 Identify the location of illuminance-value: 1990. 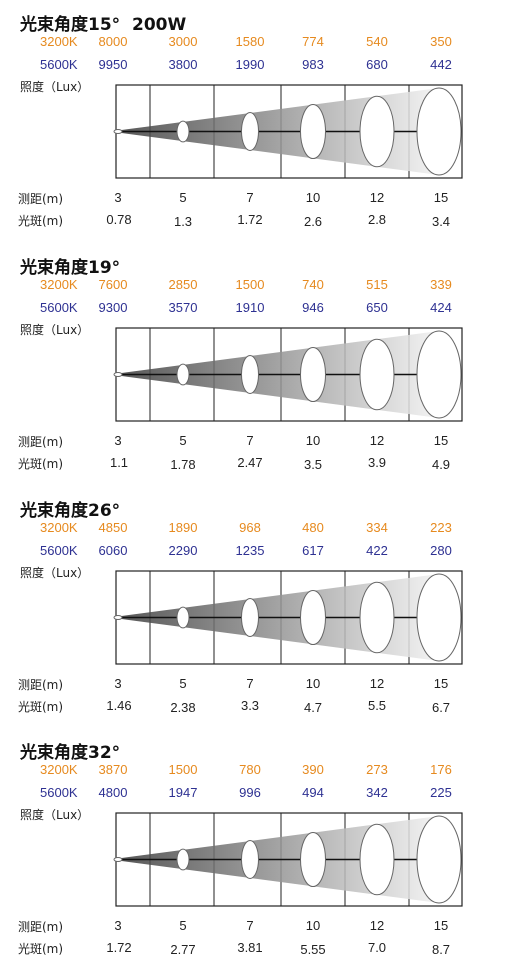
(250, 64).